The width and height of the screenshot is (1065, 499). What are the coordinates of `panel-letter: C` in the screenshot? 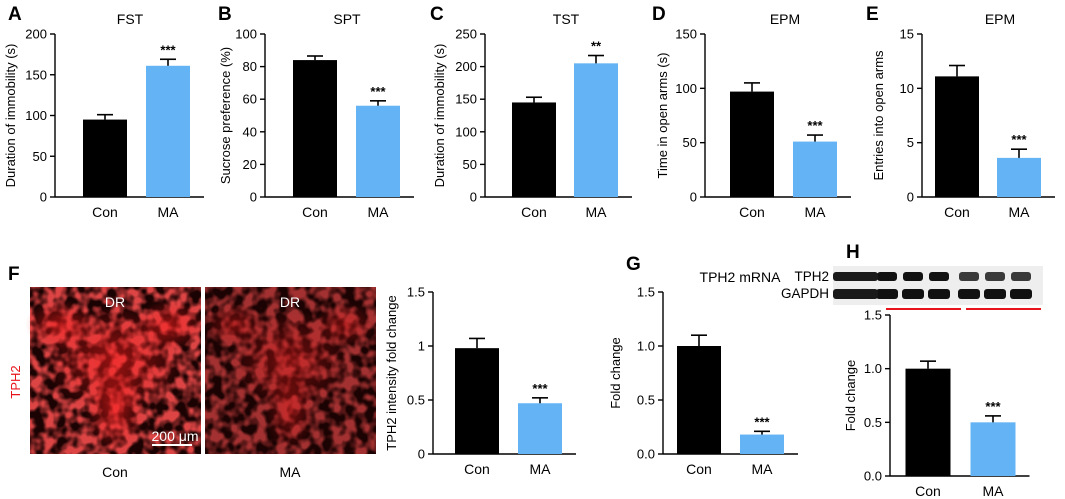 It's located at (437, 14).